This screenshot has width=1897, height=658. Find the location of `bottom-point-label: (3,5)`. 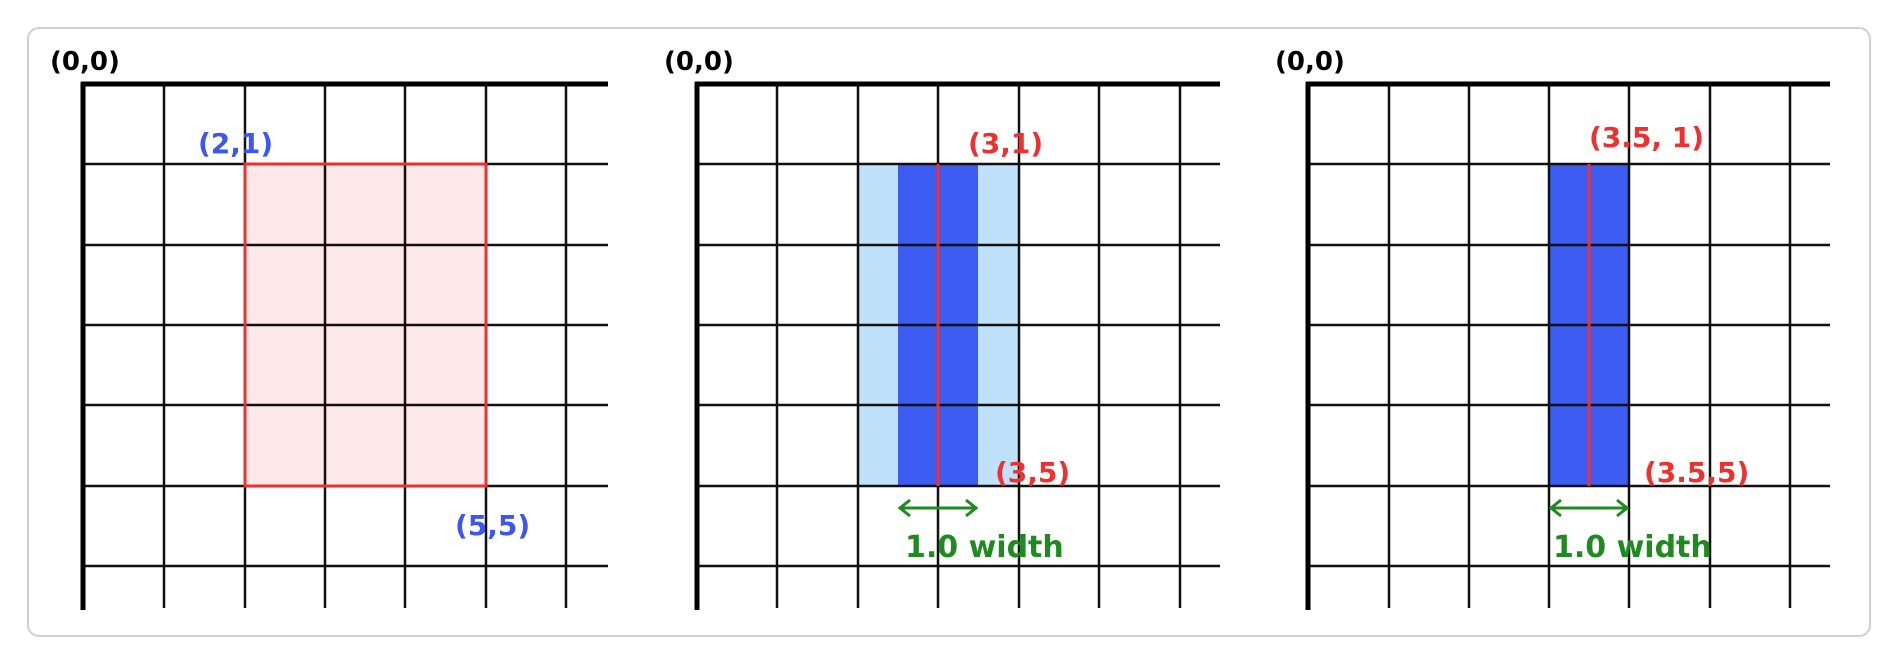

bottom-point-label: (3,5) is located at coordinates (1032, 472).